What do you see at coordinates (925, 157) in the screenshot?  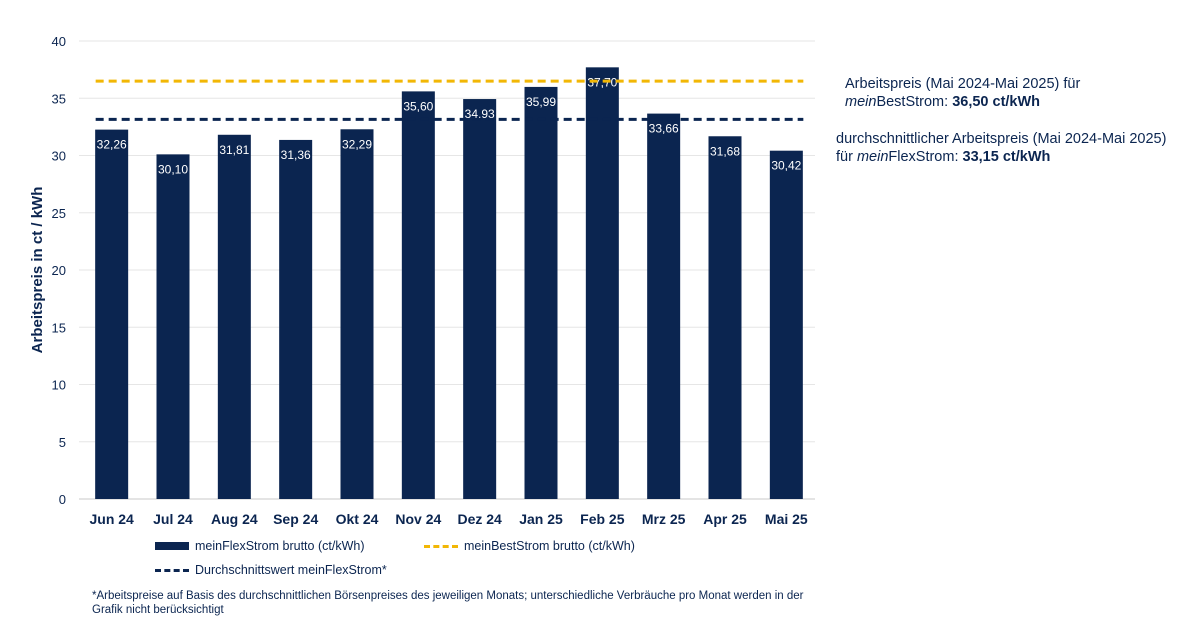 I see `annotation-avg-brand: FlexStrom:` at bounding box center [925, 157].